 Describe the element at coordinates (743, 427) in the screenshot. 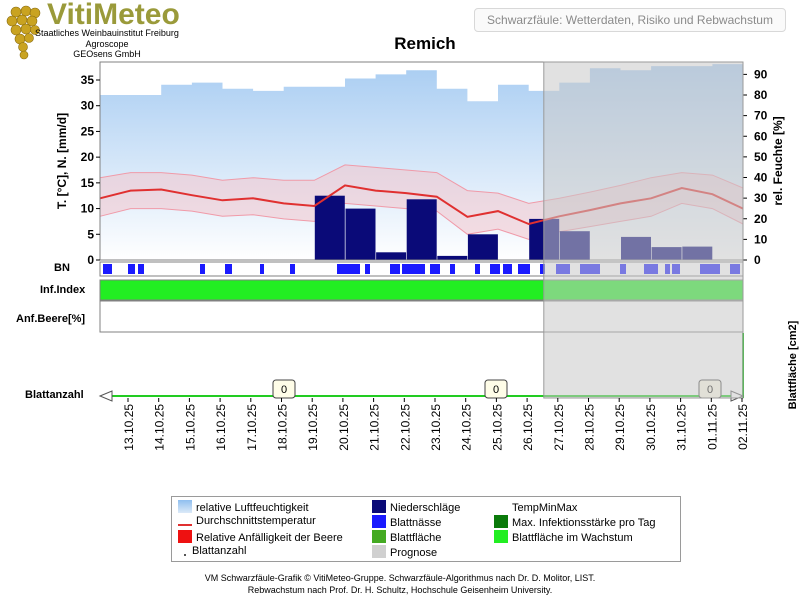

I see `date-label: 02.11.25` at that location.